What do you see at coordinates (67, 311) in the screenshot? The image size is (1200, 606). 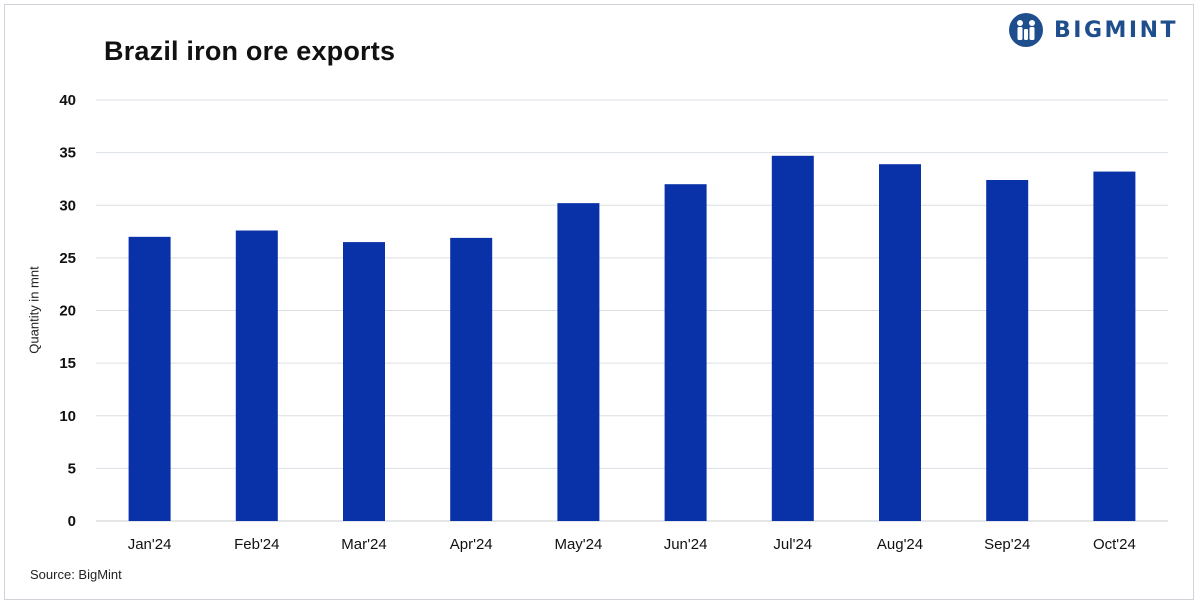 I see `y-tick-label: 20` at bounding box center [67, 311].